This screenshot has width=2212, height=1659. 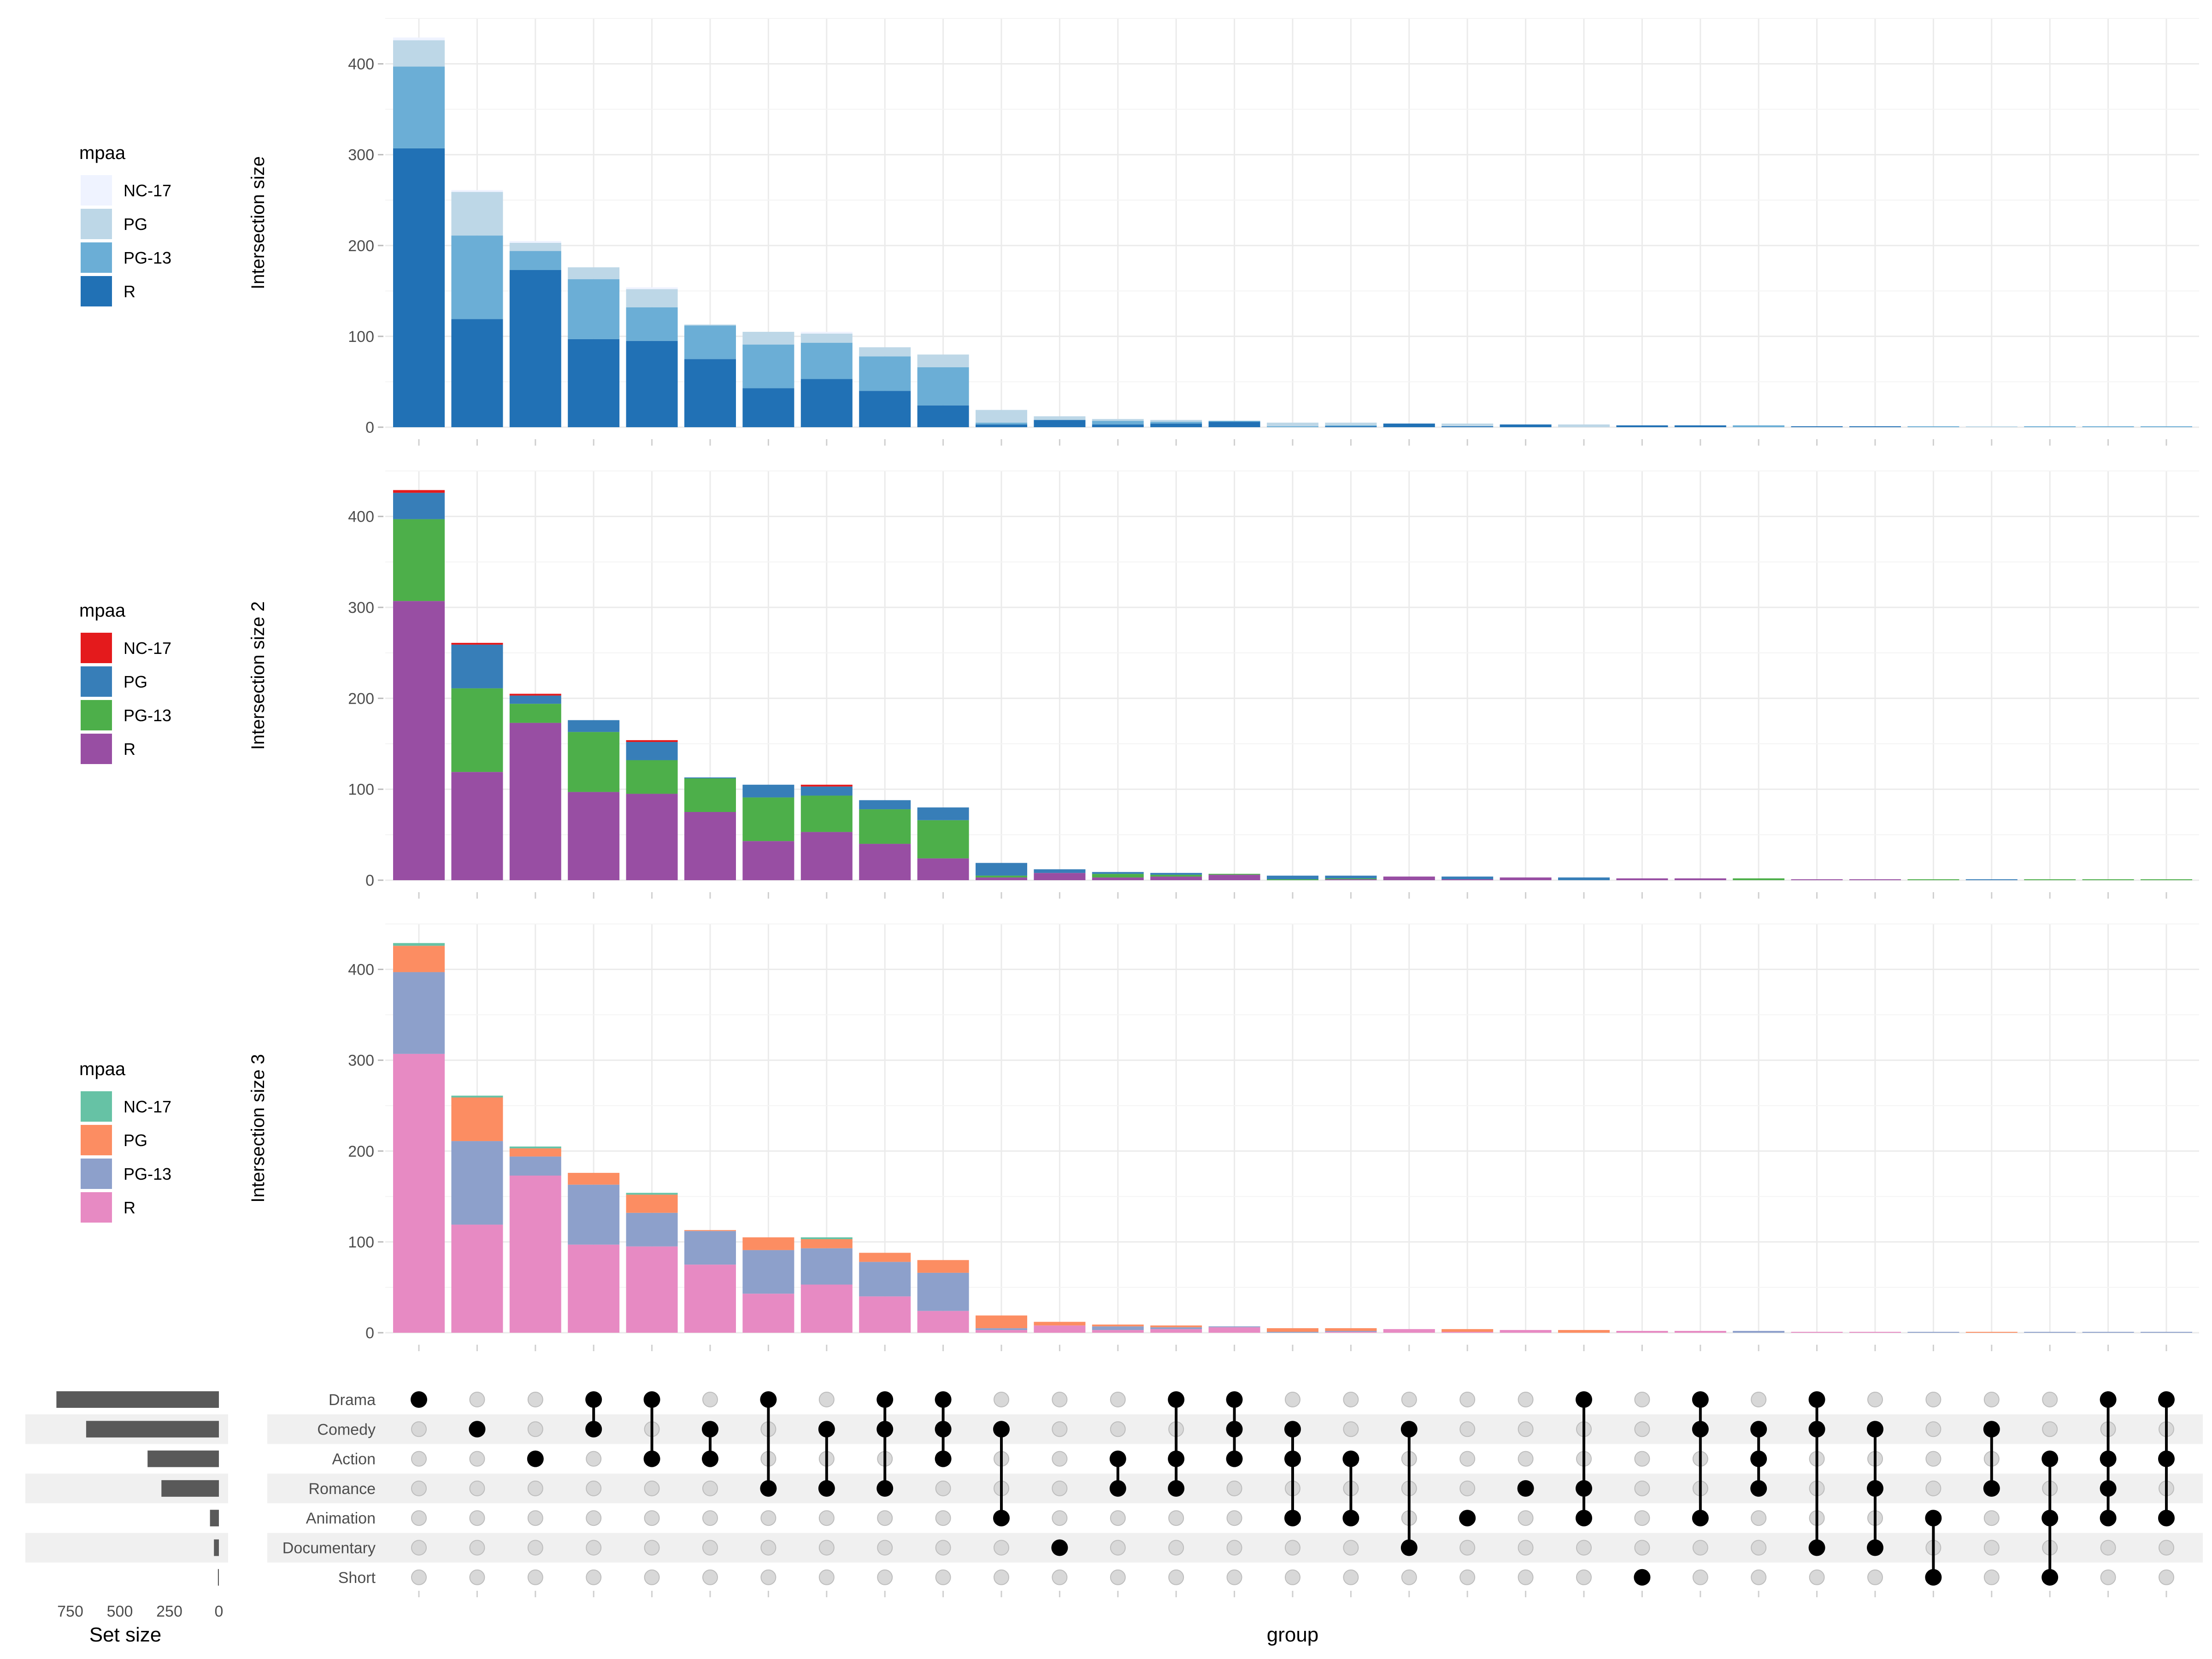 What do you see at coordinates (216, 1547) in the screenshot?
I see `set-size-bar-documentary` at bounding box center [216, 1547].